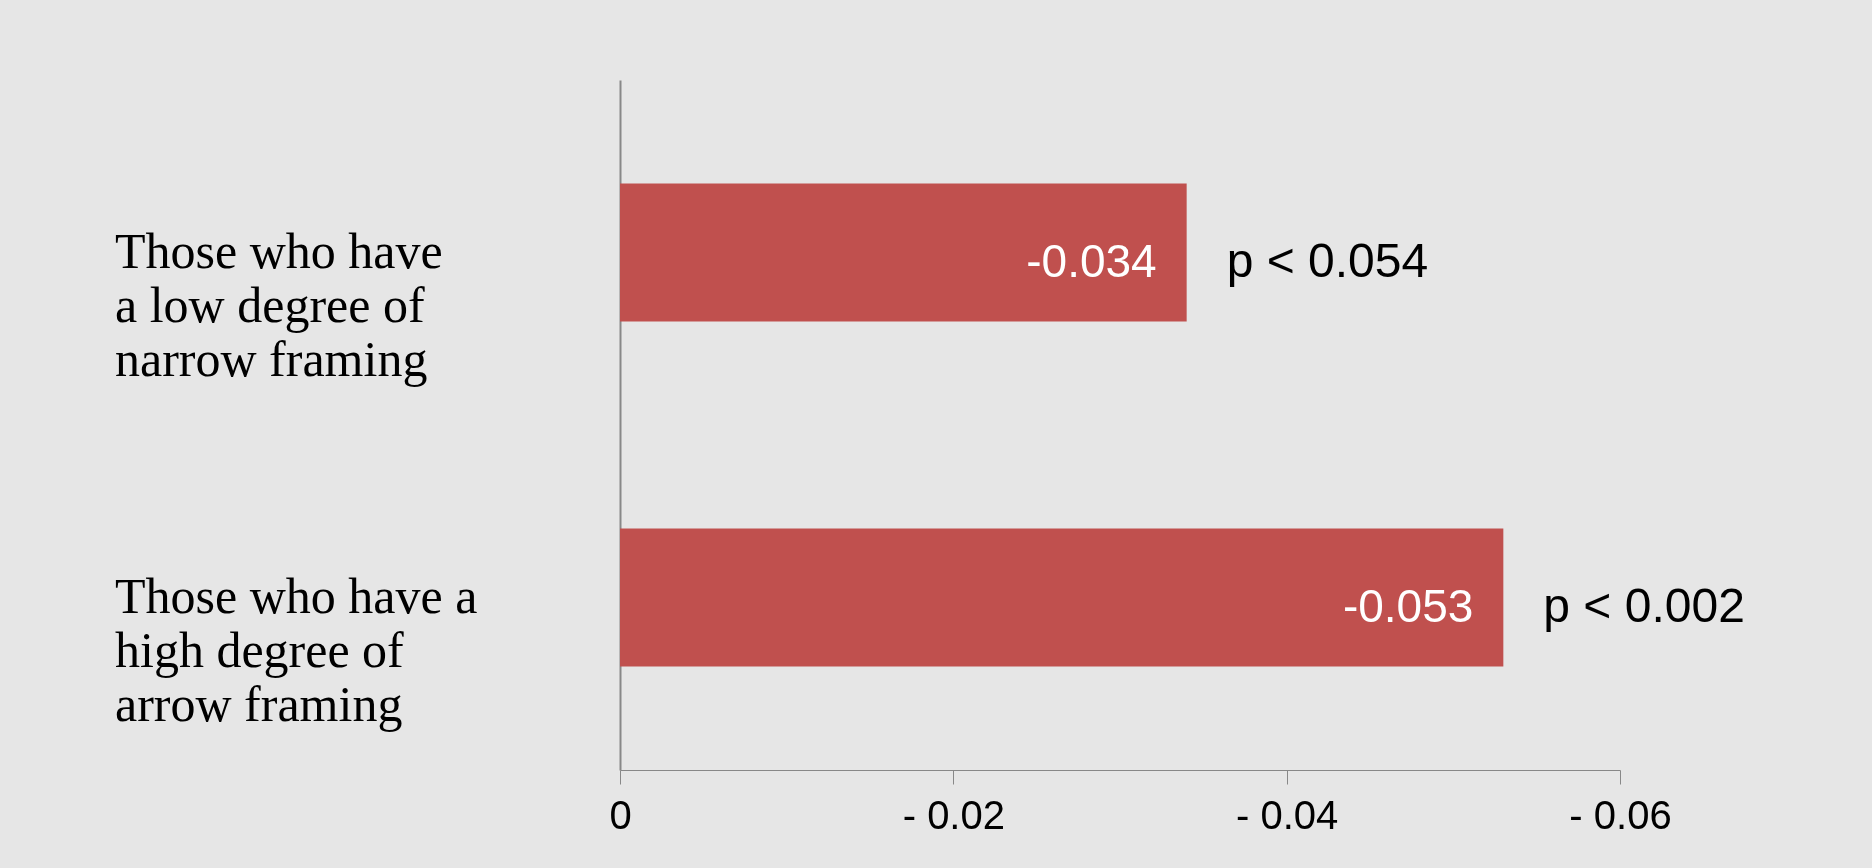 The height and width of the screenshot is (868, 1872). What do you see at coordinates (1327, 260) in the screenshot?
I see `annotation: p < 0.054` at bounding box center [1327, 260].